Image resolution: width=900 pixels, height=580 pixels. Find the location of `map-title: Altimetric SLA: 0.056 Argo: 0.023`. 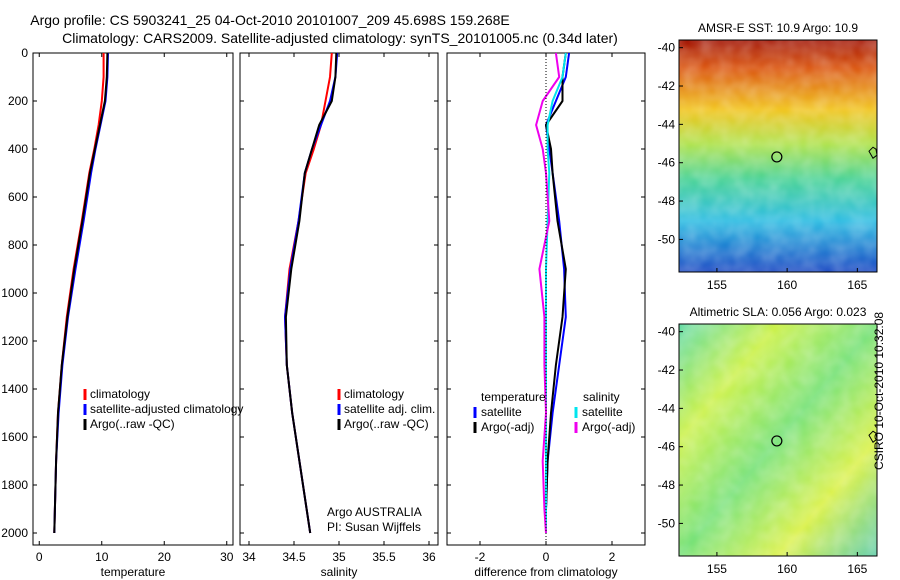

map-title: Altimetric SLA: 0.056 Argo: 0.023 is located at coordinates (778, 312).